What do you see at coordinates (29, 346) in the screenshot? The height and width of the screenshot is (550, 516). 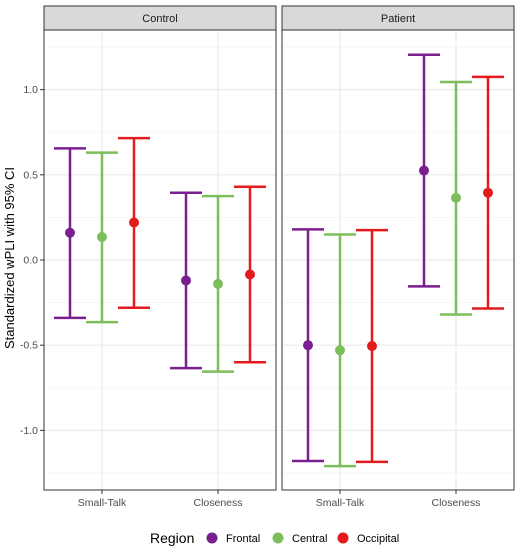 I see `y-tick-label: -0.5` at bounding box center [29, 346].